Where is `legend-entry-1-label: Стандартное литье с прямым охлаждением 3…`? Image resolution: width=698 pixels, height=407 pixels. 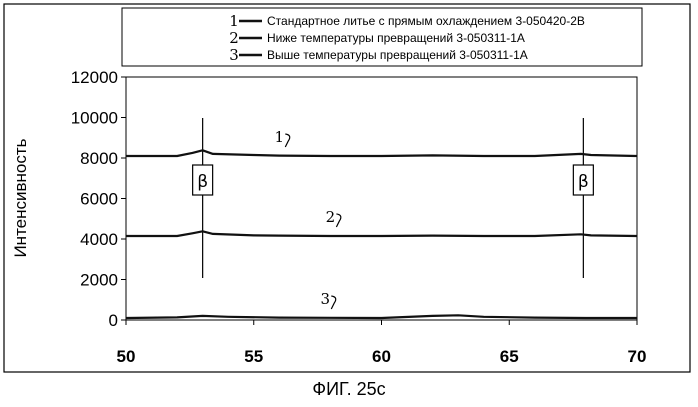 legend-entry-1-label: Стандартное литье с прямым охлаждением 3… is located at coordinates (426, 21).